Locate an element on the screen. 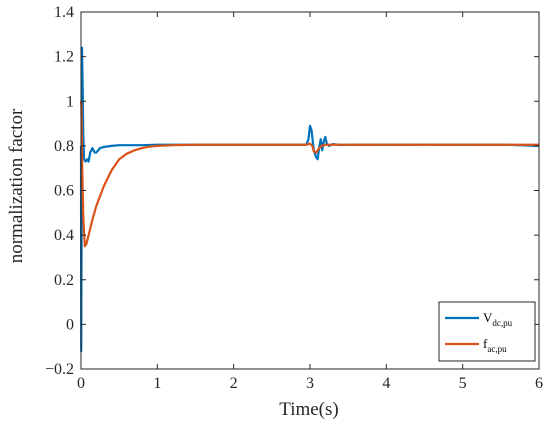 This screenshot has height=430, width=550. y-tick-label: 0.8 is located at coordinates (64, 146).